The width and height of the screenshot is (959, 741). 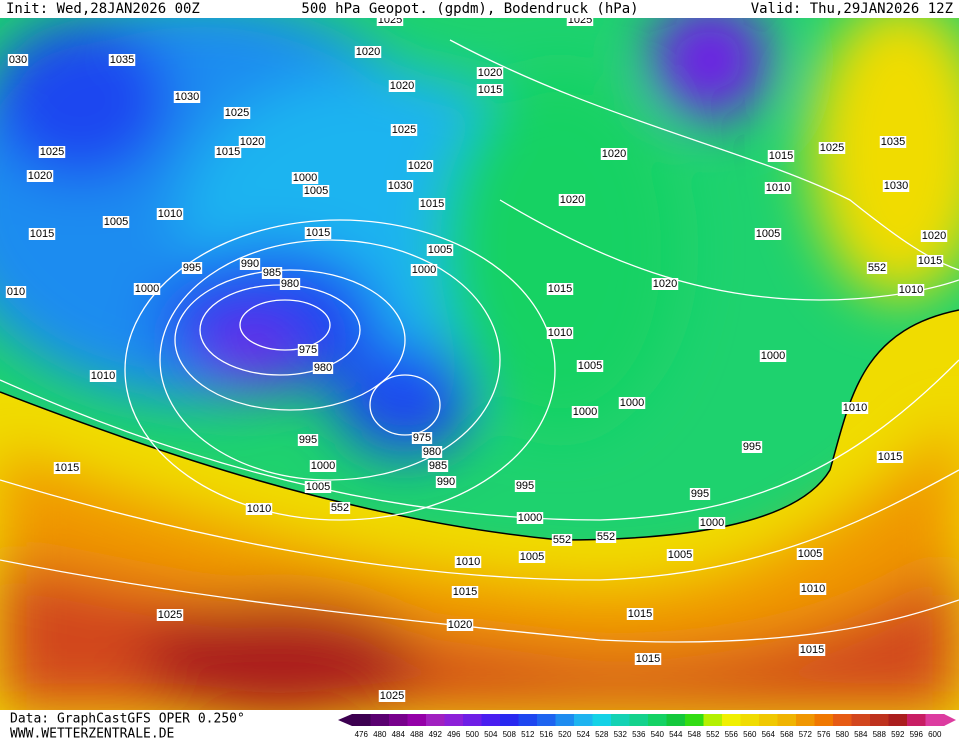 What do you see at coordinates (92, 734) in the screenshot?
I see `site: WWW.WETTERZENTRALE.DE` at bounding box center [92, 734].